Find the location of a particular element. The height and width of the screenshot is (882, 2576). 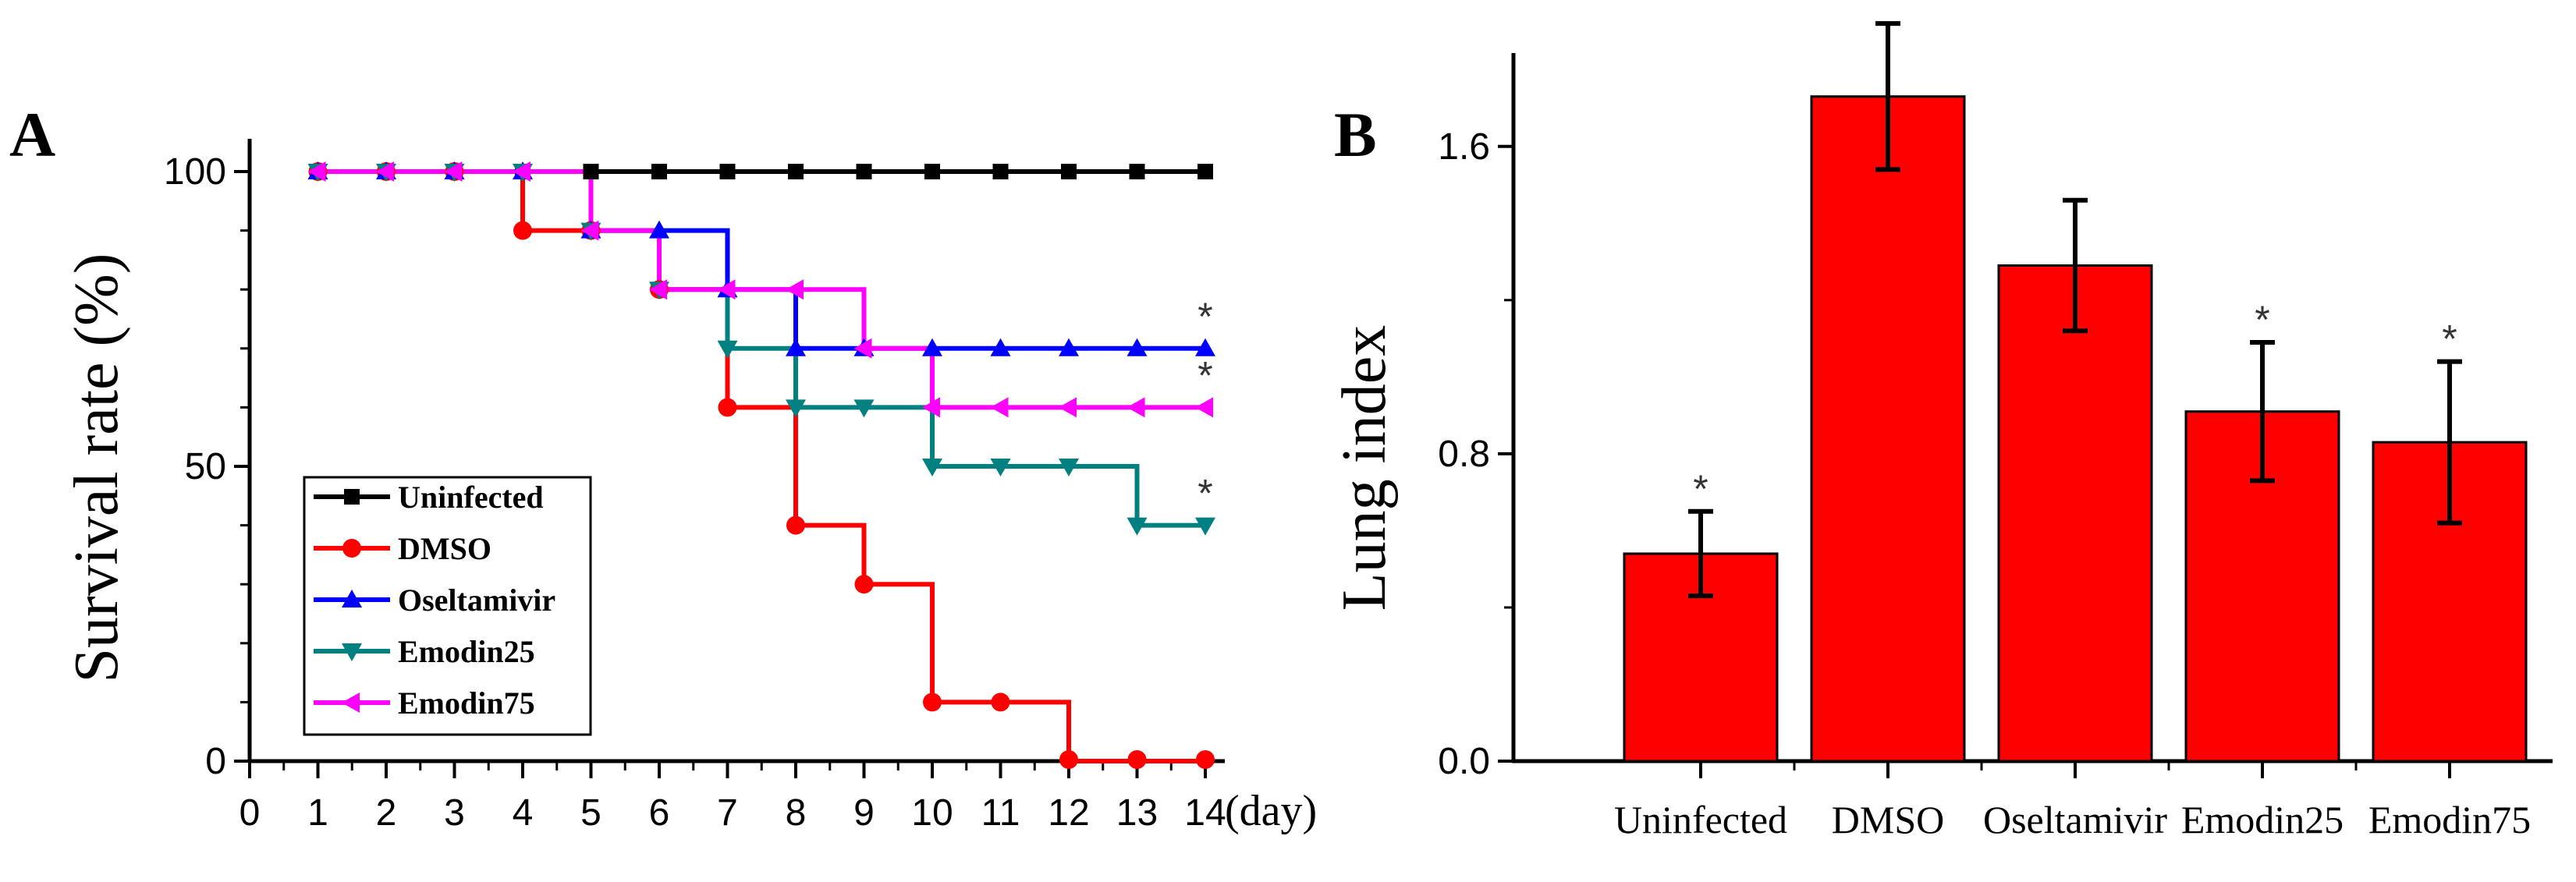

x-tick-label: 3 is located at coordinates (454, 813).